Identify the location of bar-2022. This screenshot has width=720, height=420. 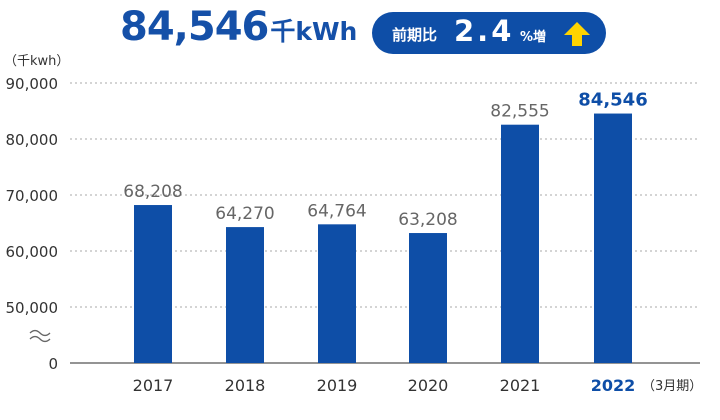
(613, 238).